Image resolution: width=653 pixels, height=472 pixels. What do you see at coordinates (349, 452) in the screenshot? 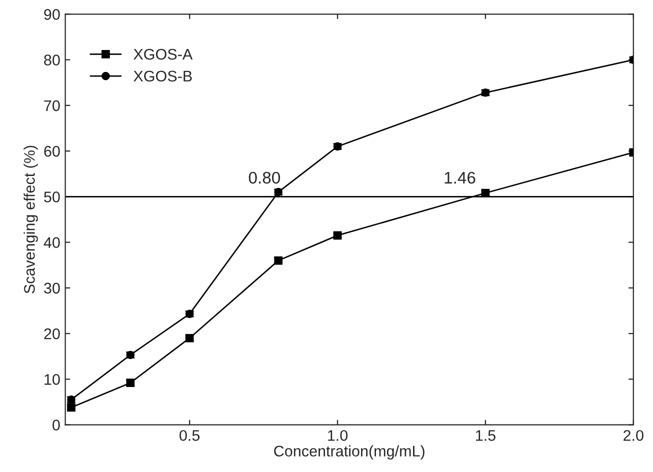
I see `x-axis-title: Concentration(mg/mL)` at bounding box center [349, 452].